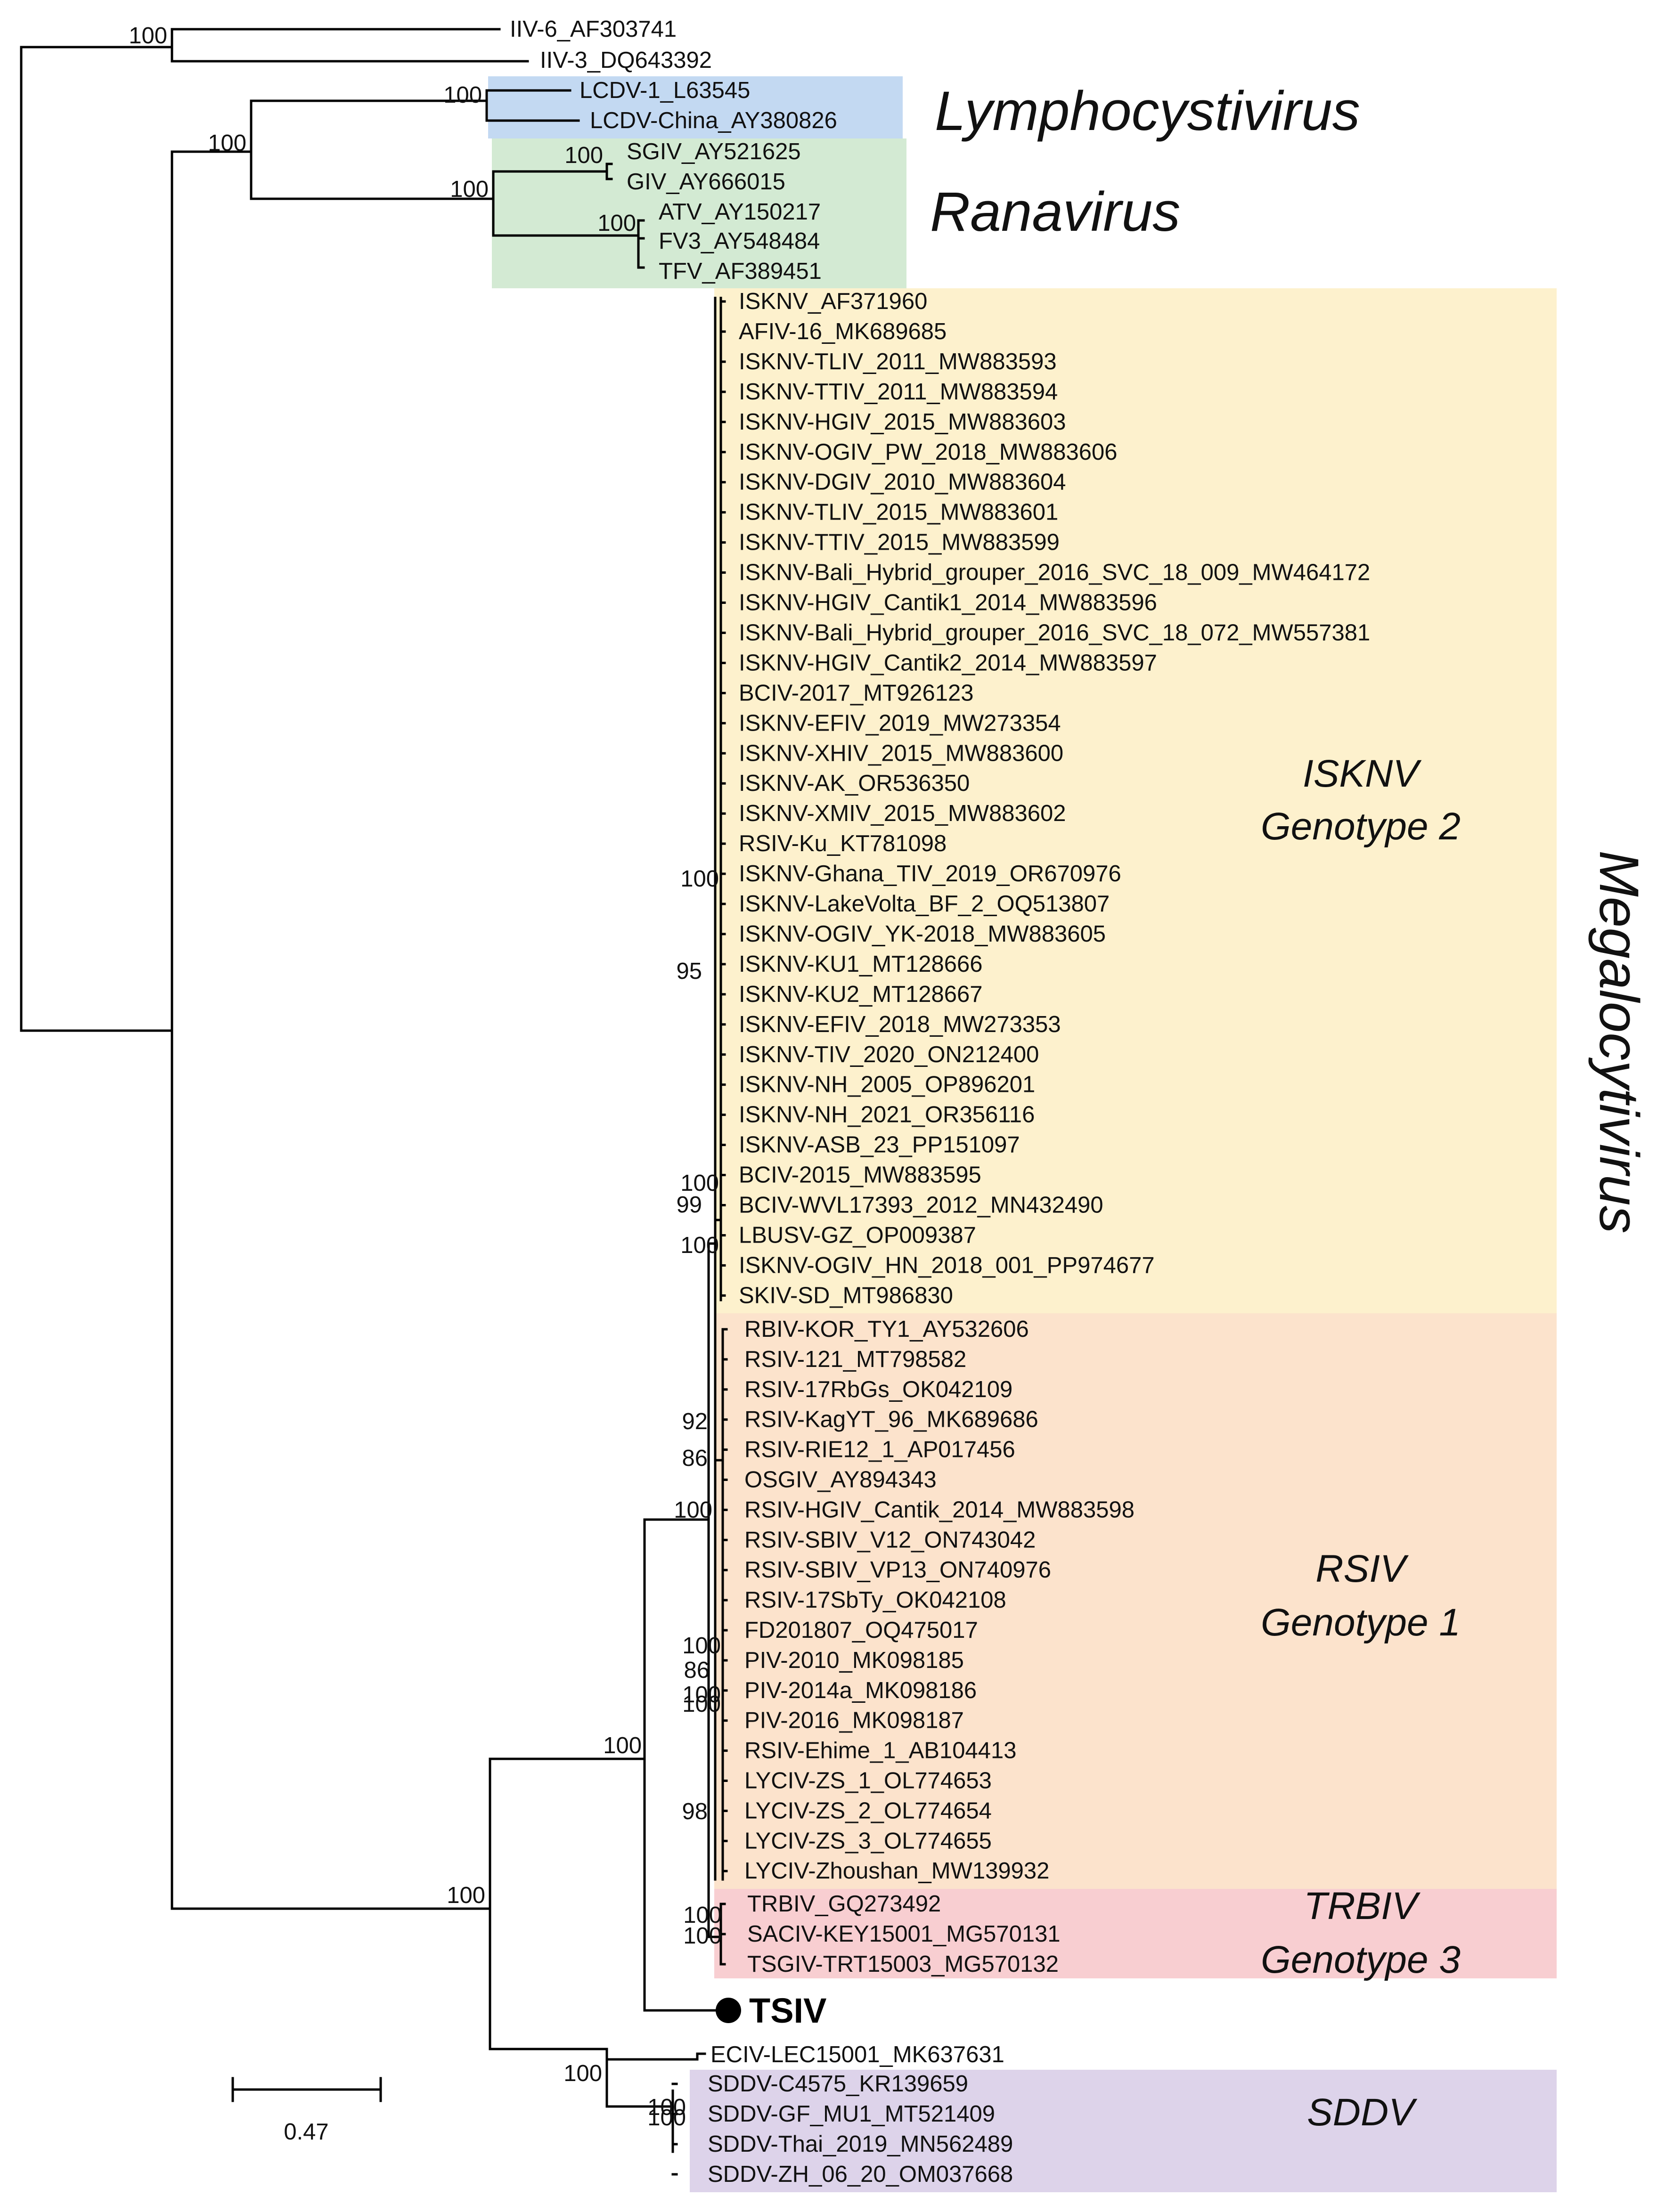 The width and height of the screenshot is (1657, 2212). What do you see at coordinates (922, 934) in the screenshot?
I see `tip-label: ISKNV-OGIV_YK-2018_MW883605` at bounding box center [922, 934].